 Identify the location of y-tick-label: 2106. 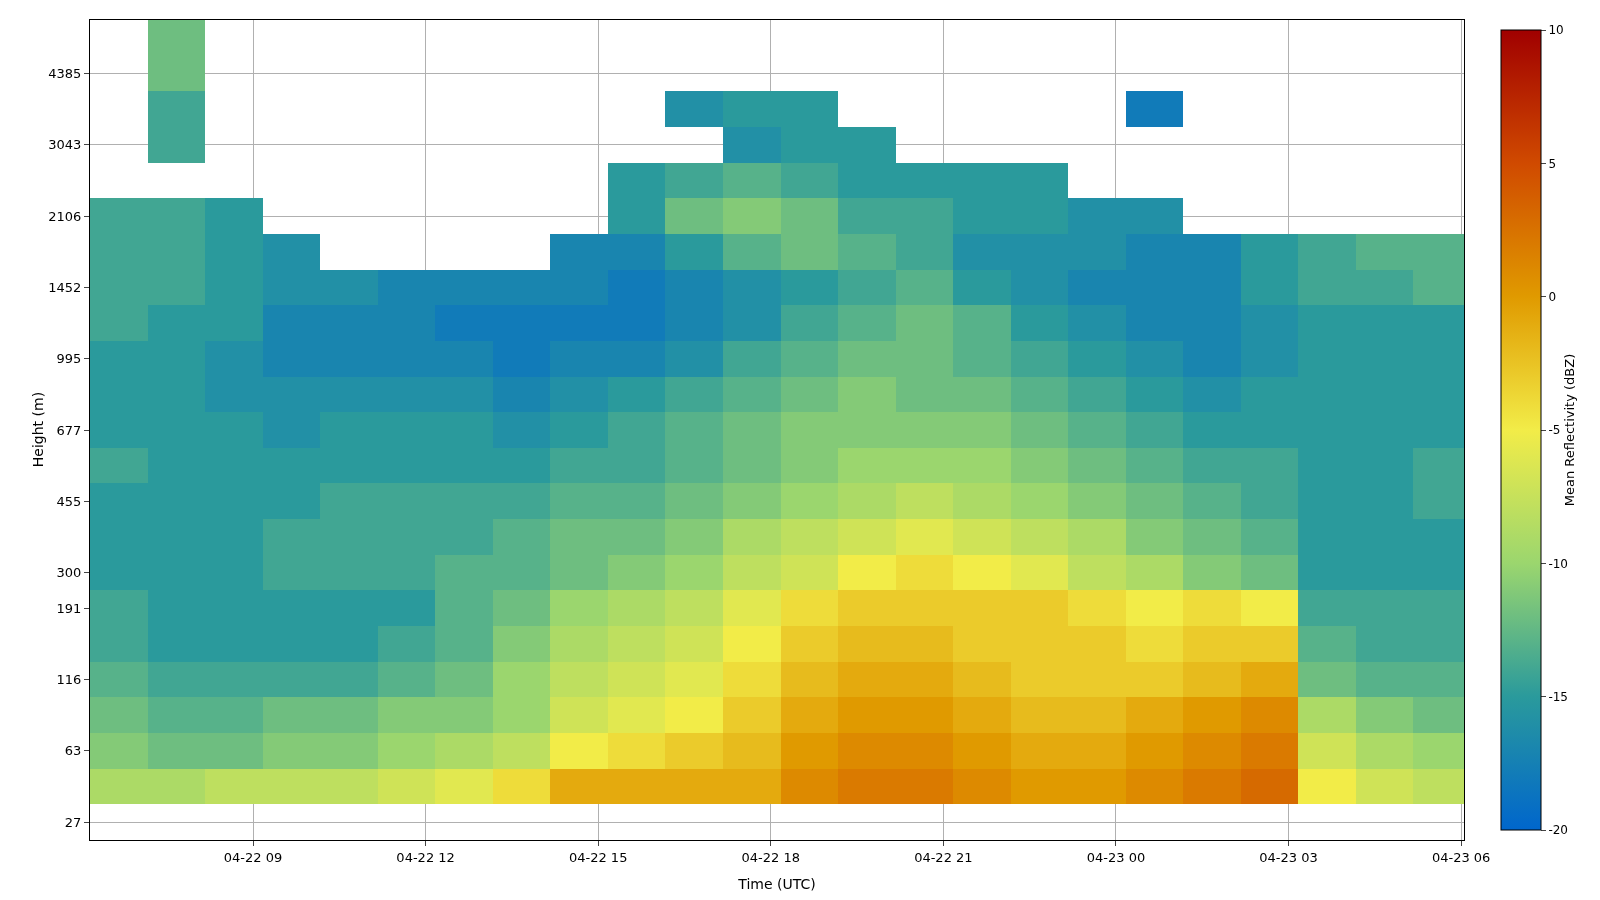
(65, 216).